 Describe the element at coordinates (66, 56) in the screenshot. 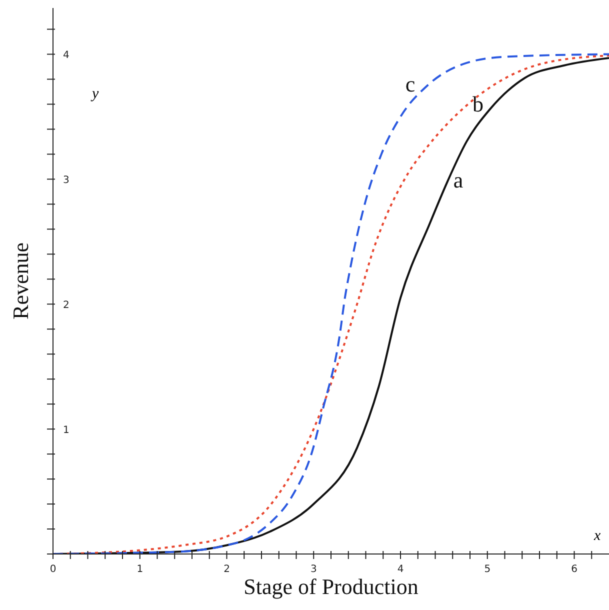

I see `y-tick-label: 4` at that location.